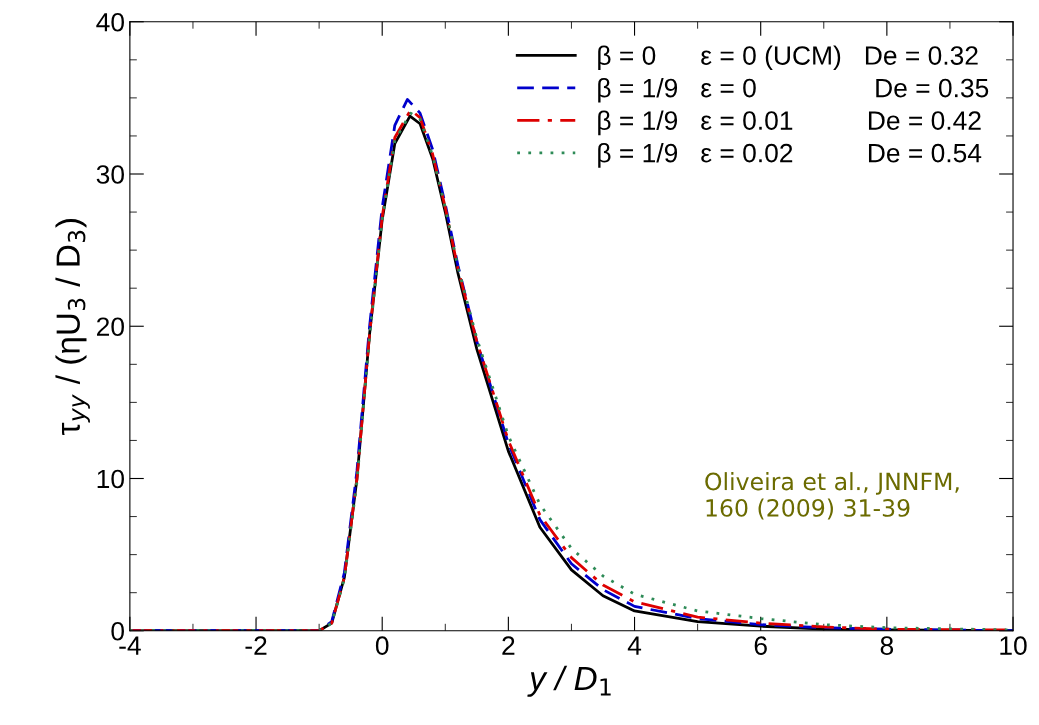 The image size is (1039, 725). Describe the element at coordinates (789, 123) in the screenshot. I see `legend-label: β = 1/9 ε = 0.01 De = 0.42` at that location.